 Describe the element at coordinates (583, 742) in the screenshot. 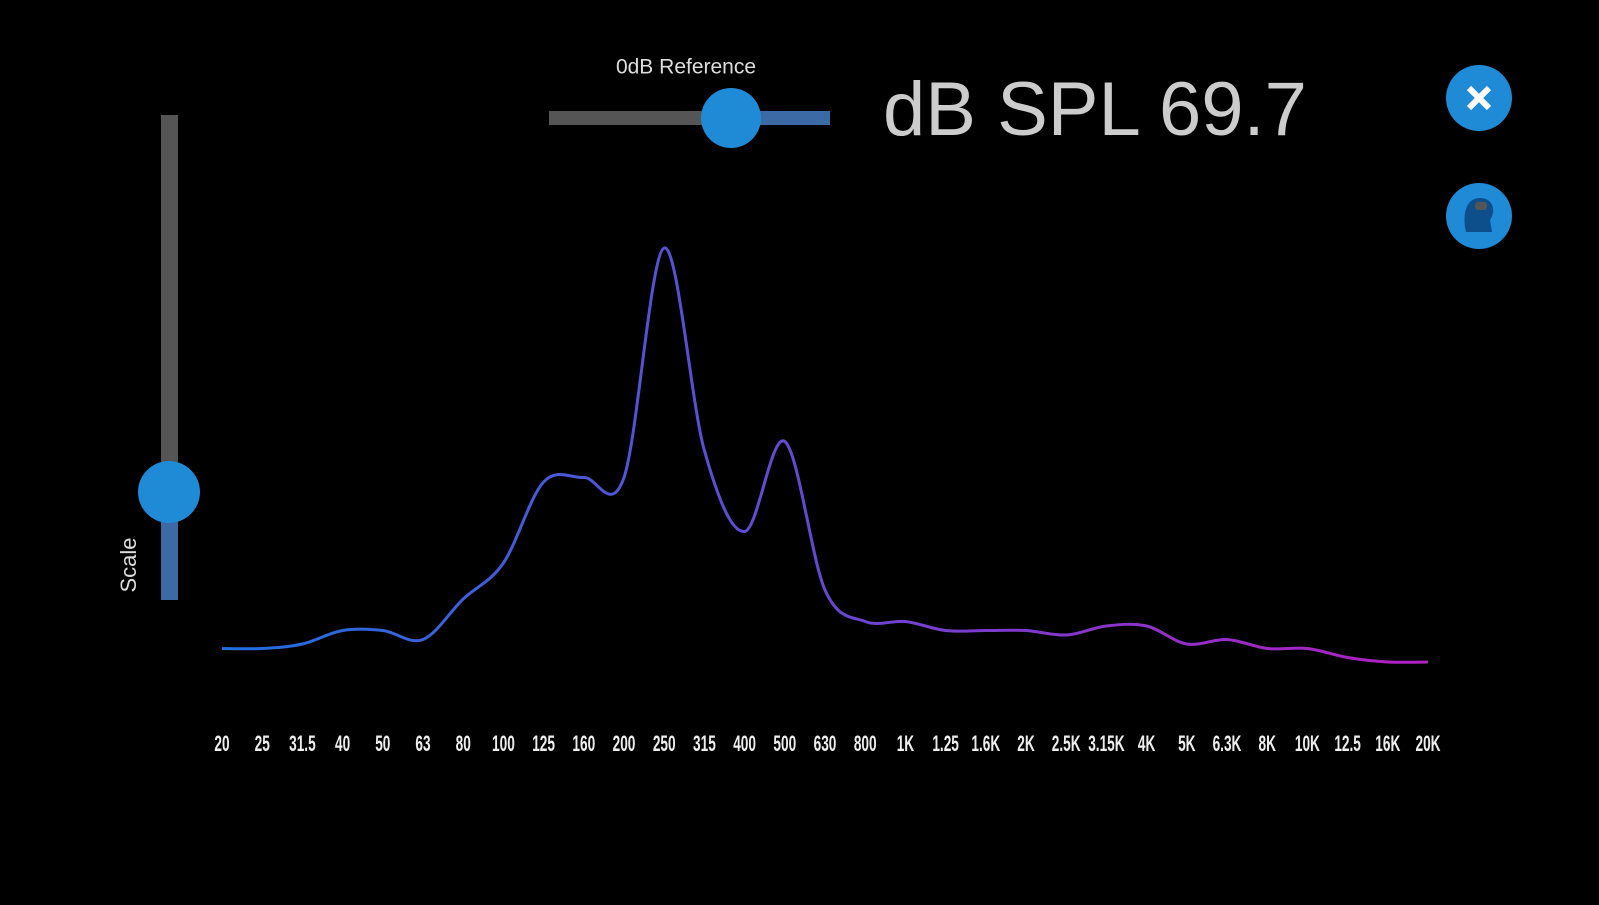

I see `x-tick-label: 160` at that location.